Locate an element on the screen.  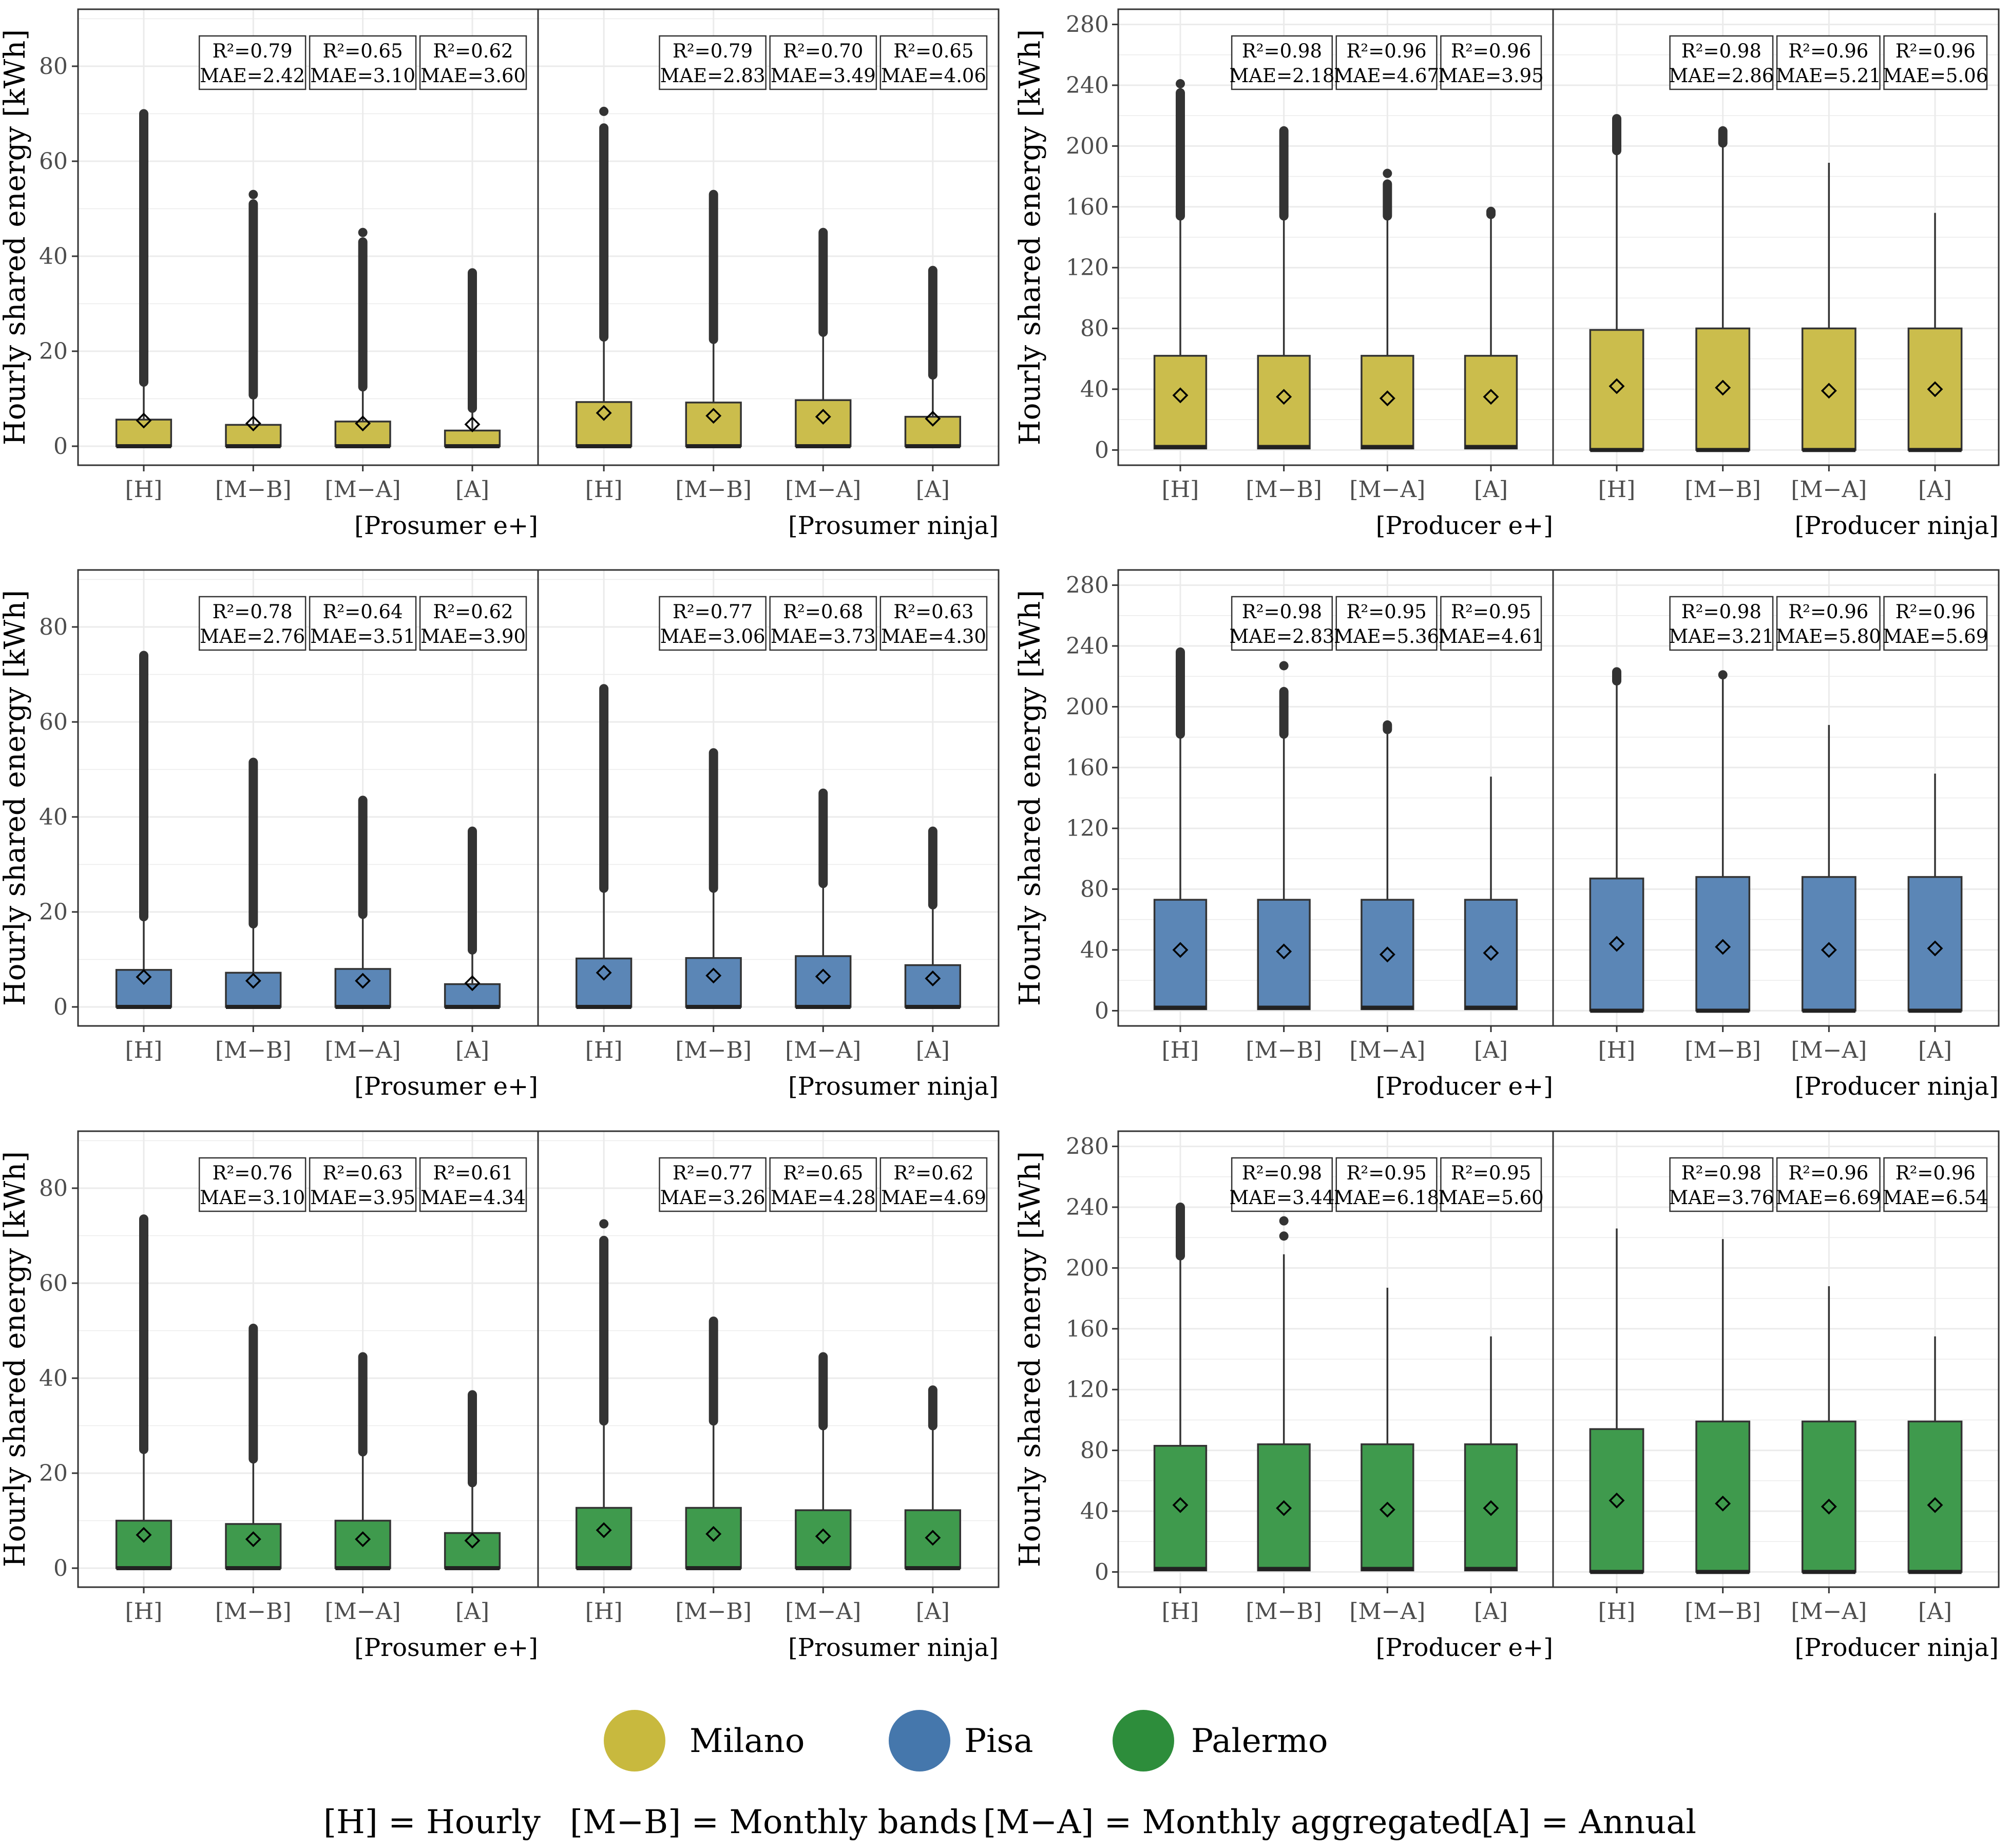
box-a: [A] is located at coordinates (1935, 358).